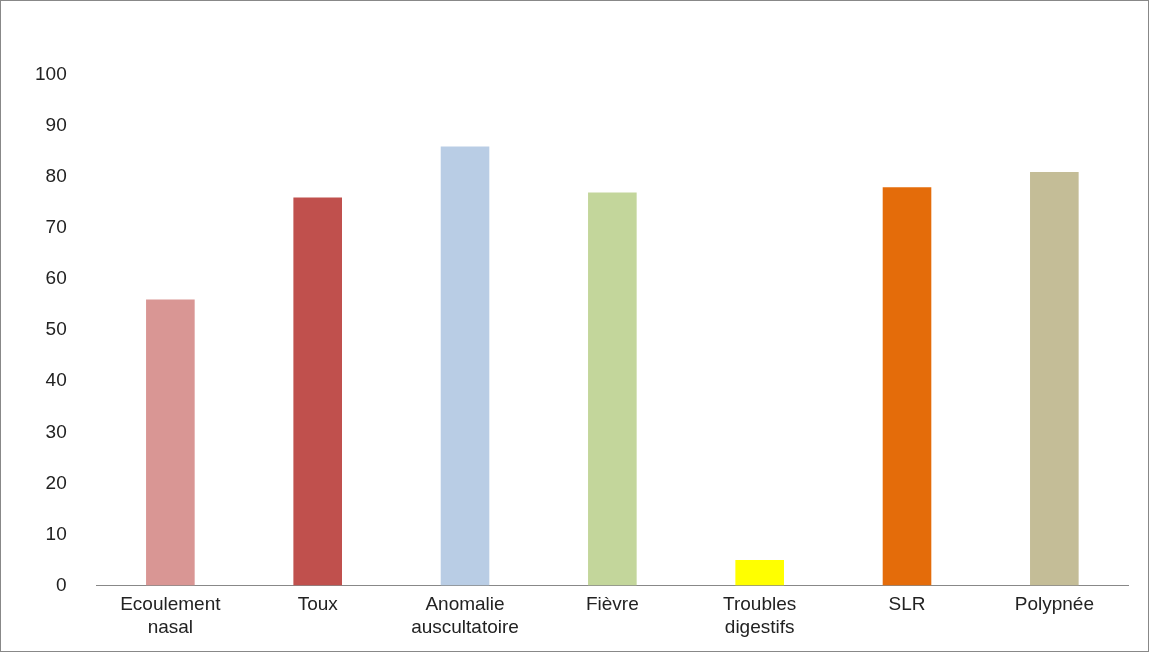  I want to click on y-tick-label: 20, so click(56, 482).